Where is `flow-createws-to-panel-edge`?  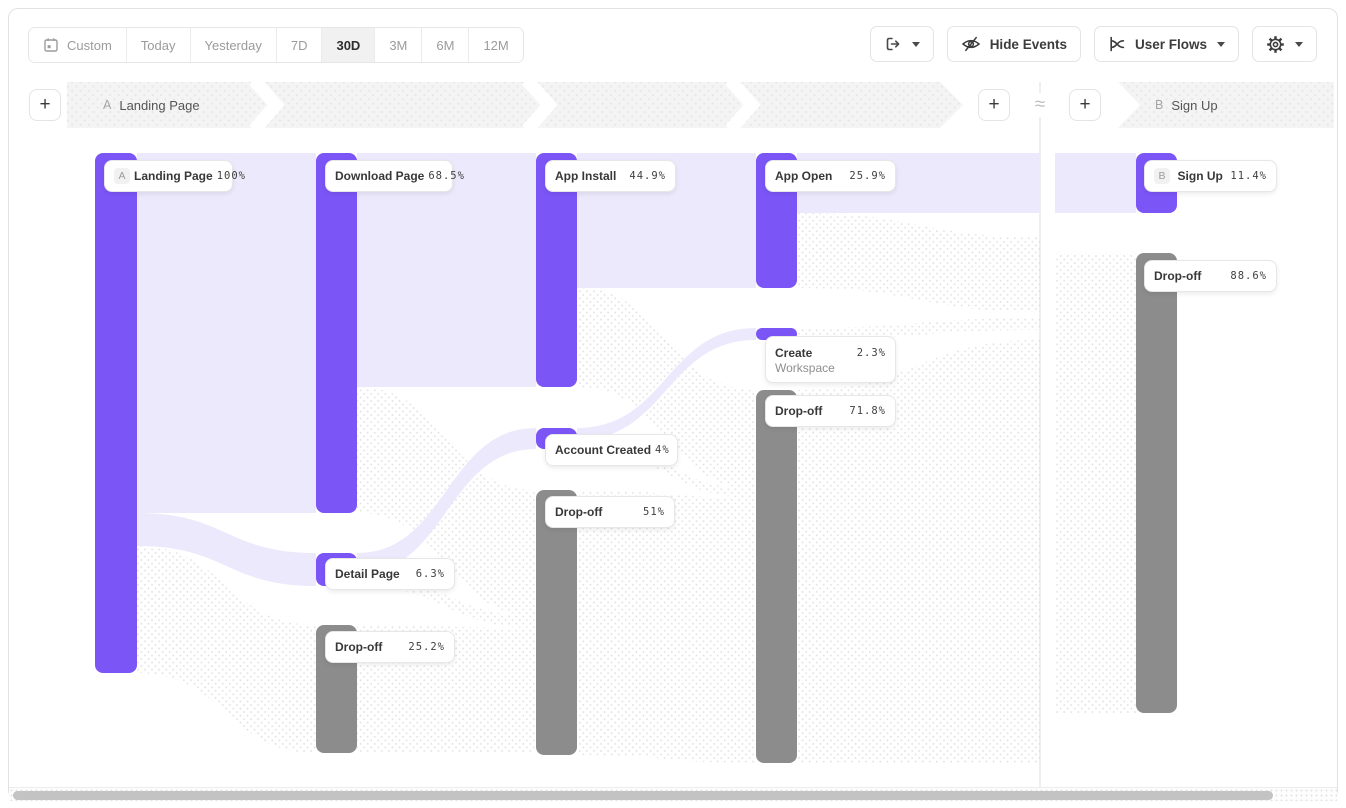
flow-createws-to-panel-edge is located at coordinates (918, 329).